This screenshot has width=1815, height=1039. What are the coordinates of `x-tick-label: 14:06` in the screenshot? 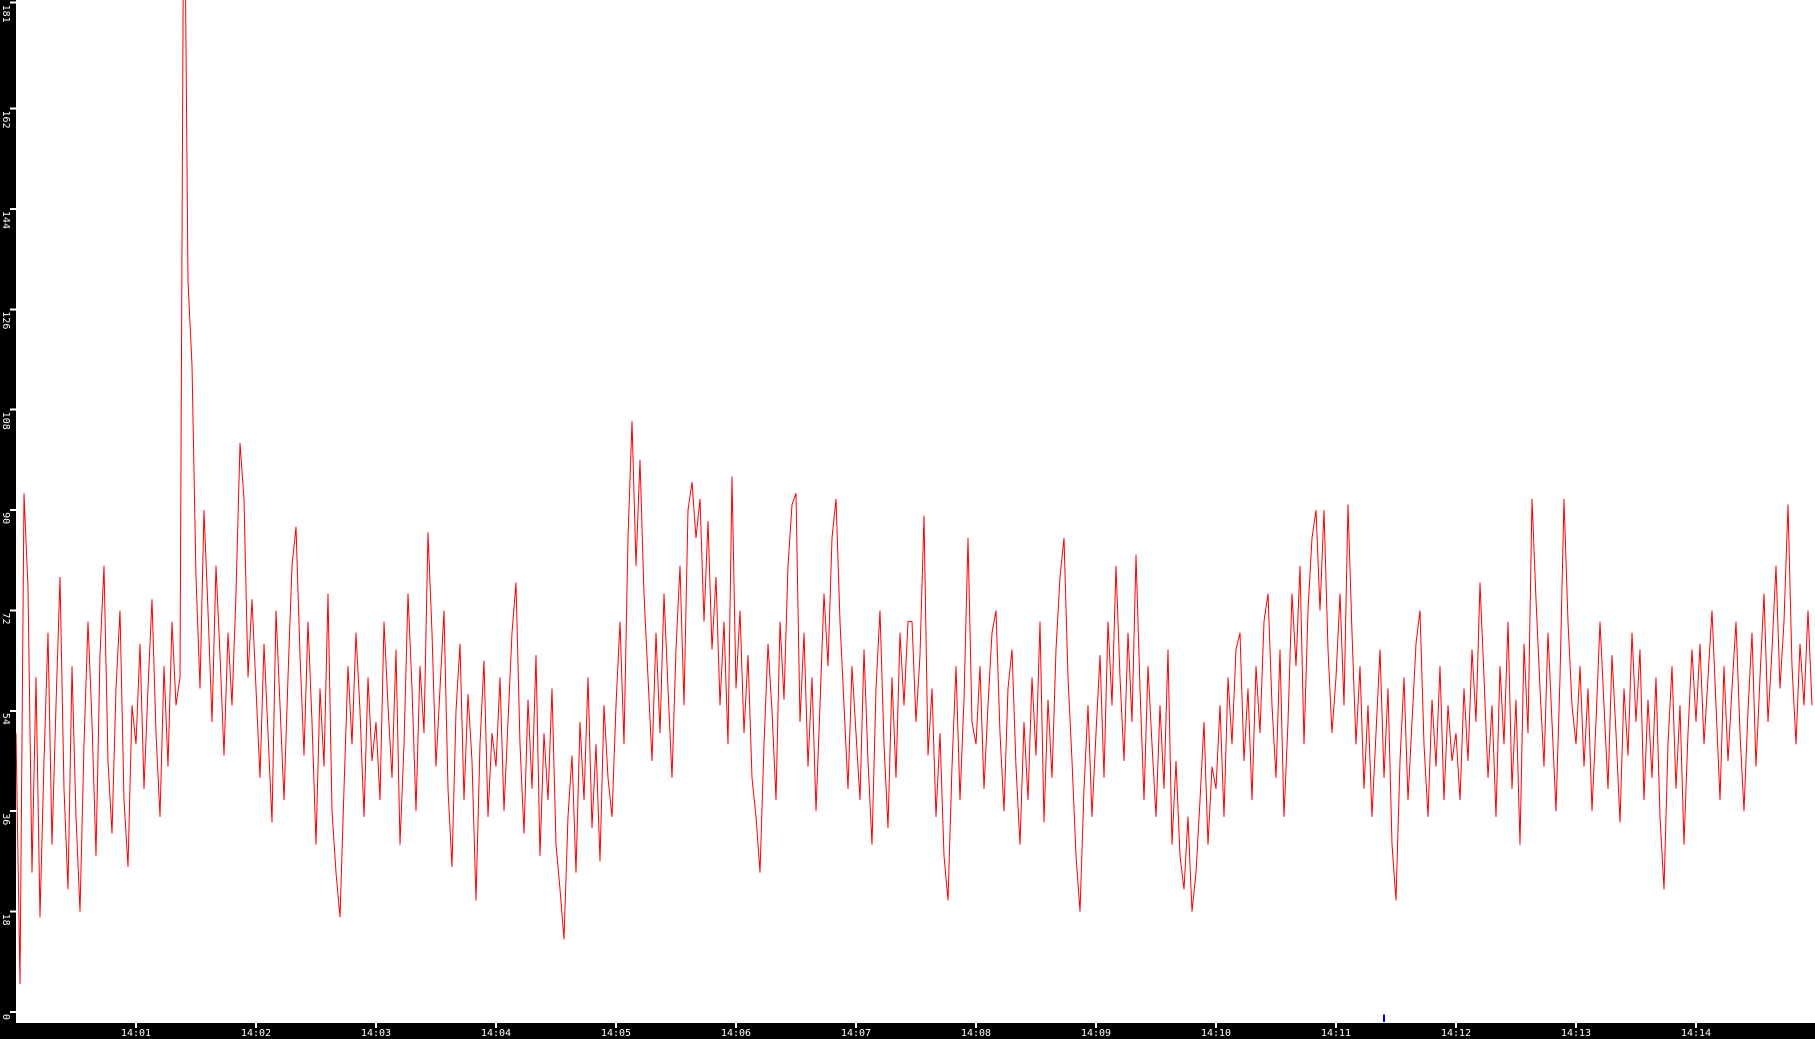 It's located at (736, 1033).